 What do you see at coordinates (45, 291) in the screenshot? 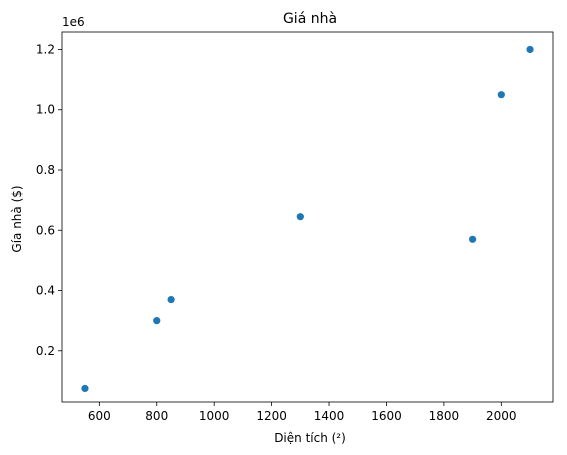
I see `y-tick-label: 0.4` at bounding box center [45, 291].